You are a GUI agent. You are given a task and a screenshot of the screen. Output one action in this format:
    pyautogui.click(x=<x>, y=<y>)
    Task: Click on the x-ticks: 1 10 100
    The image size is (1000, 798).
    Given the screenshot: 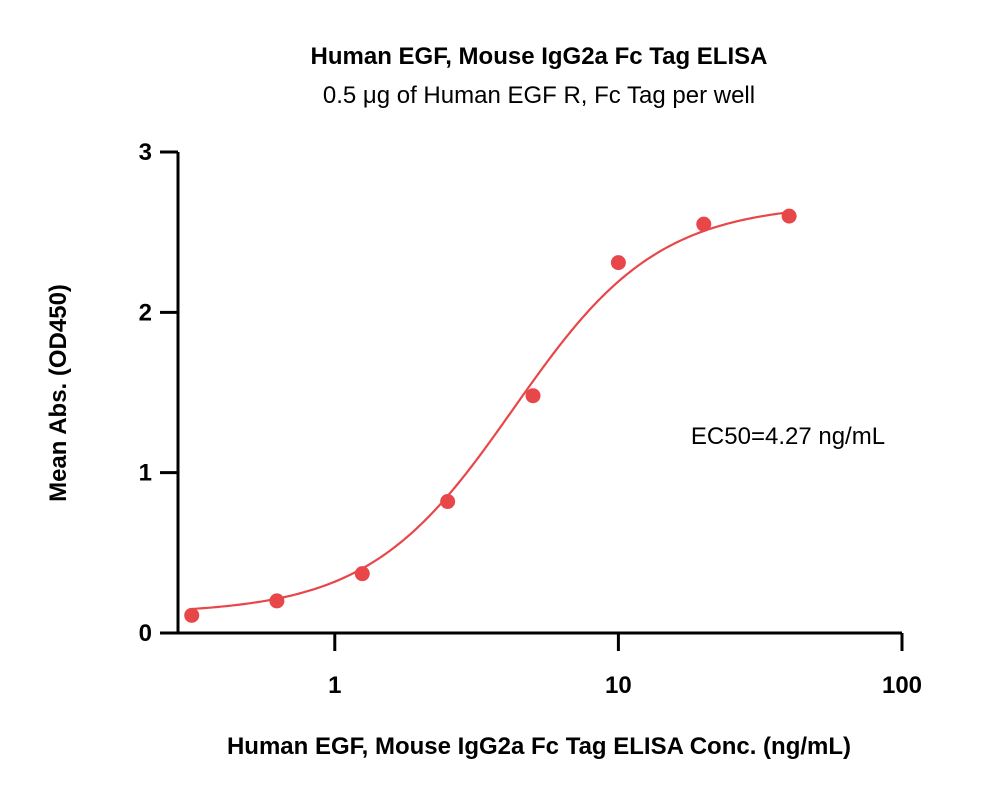 What is the action you would take?
    pyautogui.click(x=625, y=666)
    